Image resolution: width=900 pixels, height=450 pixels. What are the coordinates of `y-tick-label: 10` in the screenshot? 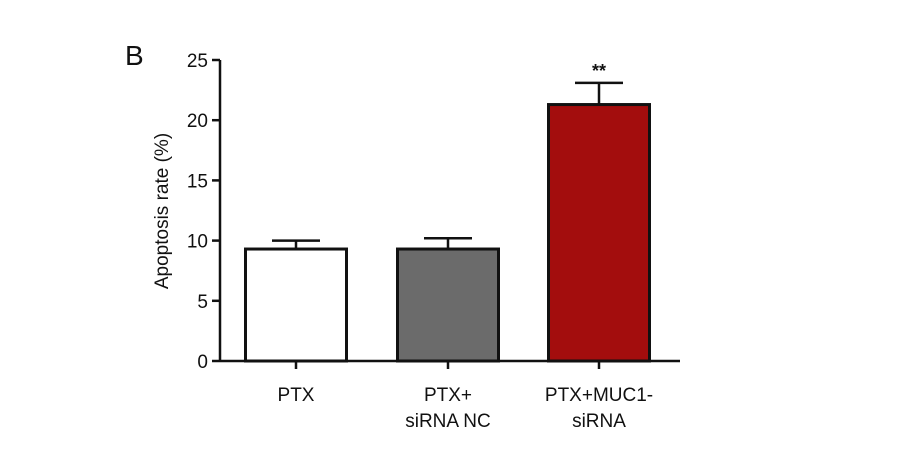 It's located at (197, 242).